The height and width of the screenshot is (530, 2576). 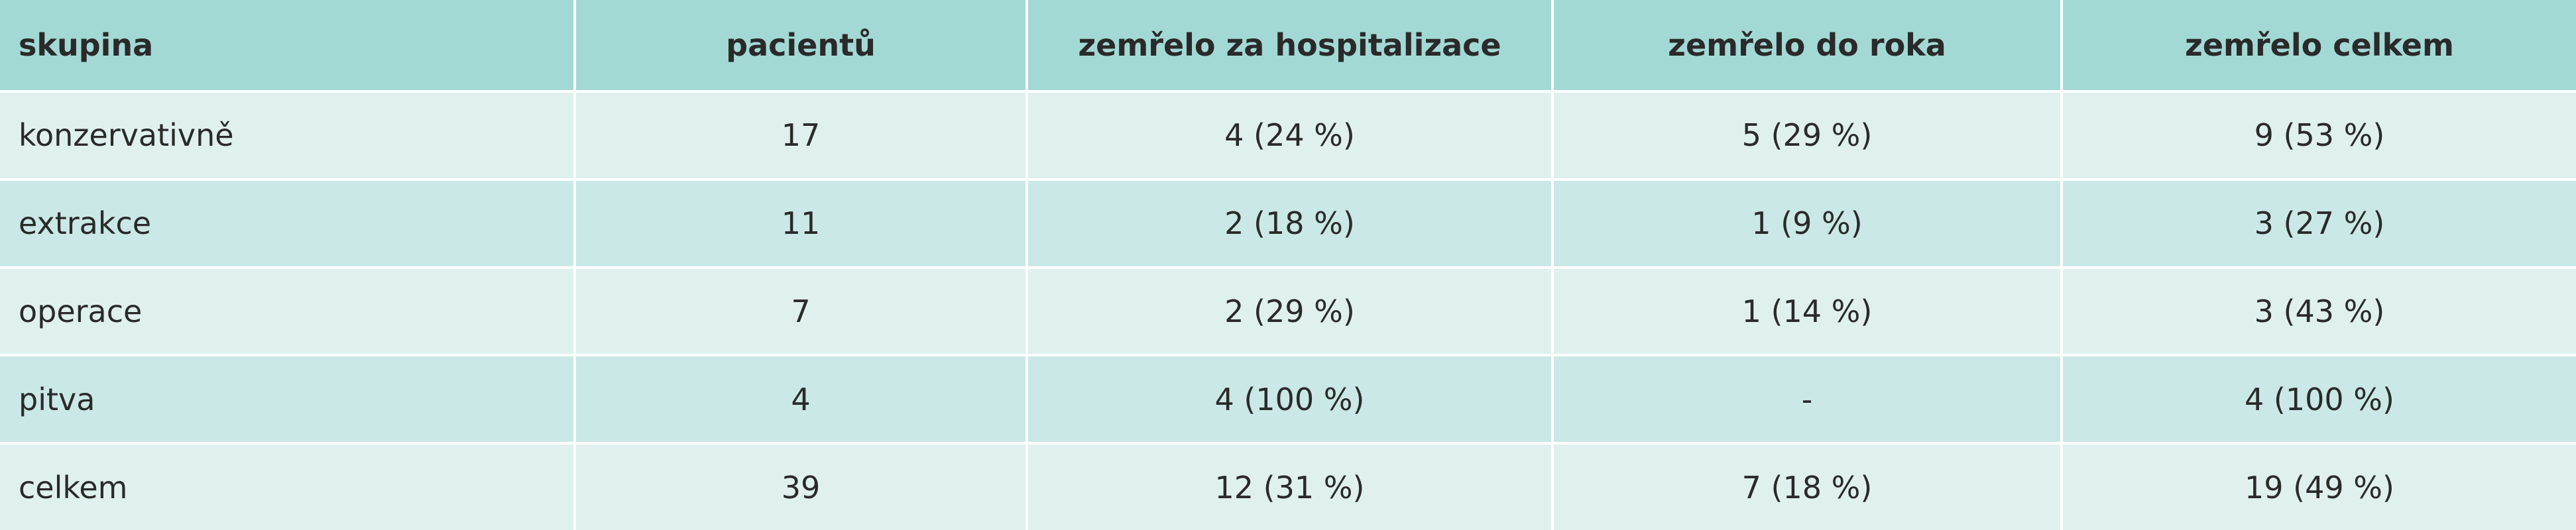 I want to click on cell: 2 (18 %), so click(x=1289, y=223).